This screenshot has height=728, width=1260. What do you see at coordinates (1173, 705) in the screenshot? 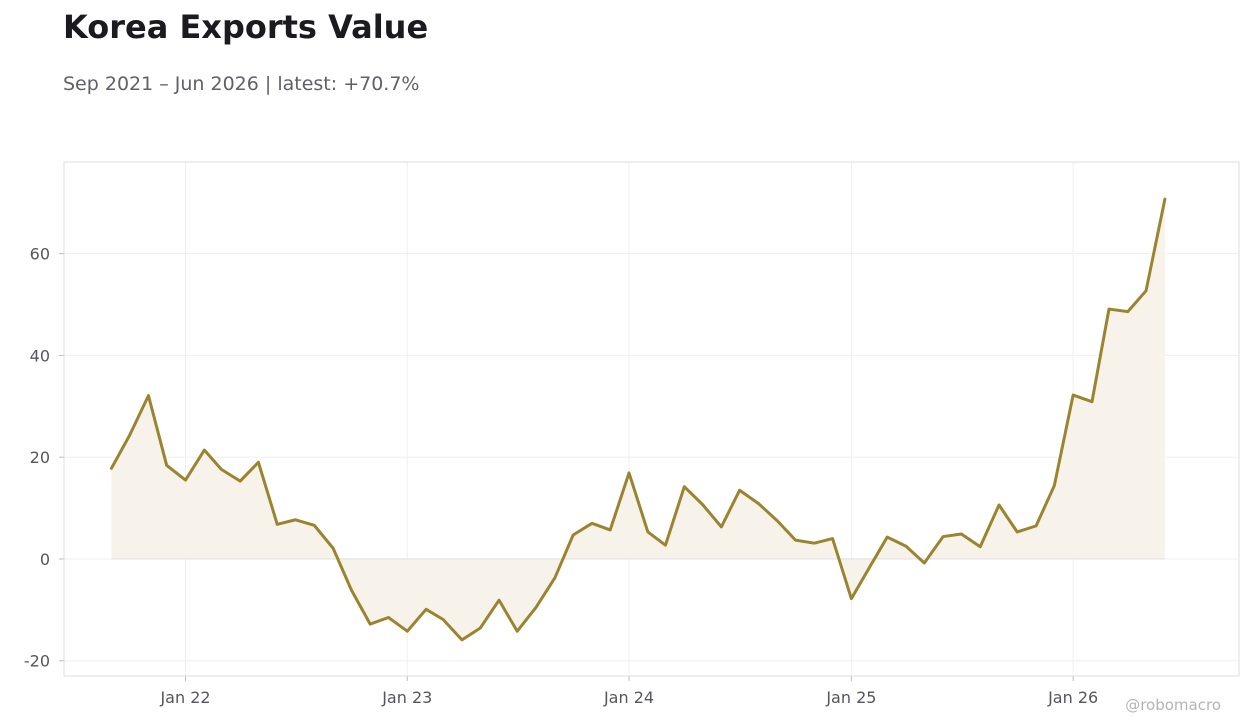
I see `watermark: @robomacro` at bounding box center [1173, 705].